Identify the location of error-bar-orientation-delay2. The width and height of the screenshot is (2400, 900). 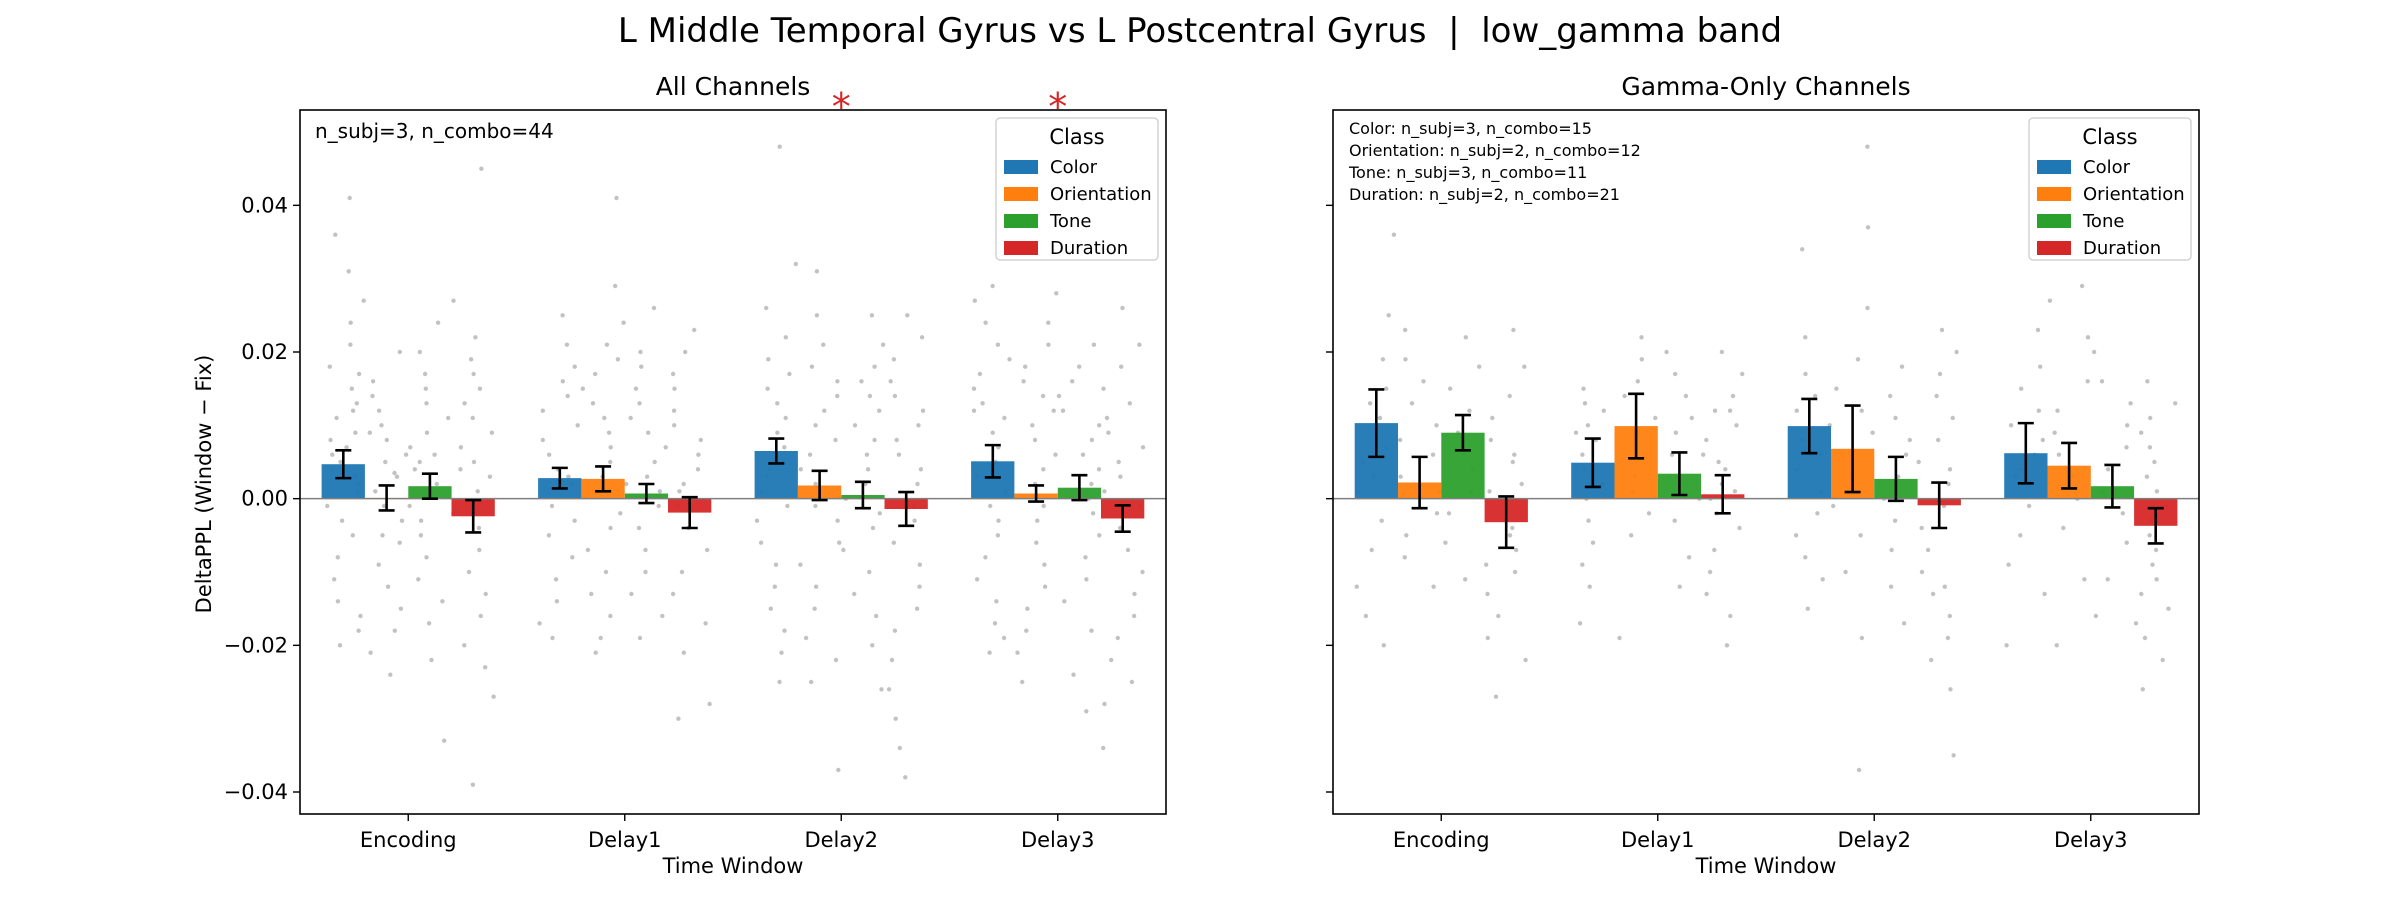
(1852, 449).